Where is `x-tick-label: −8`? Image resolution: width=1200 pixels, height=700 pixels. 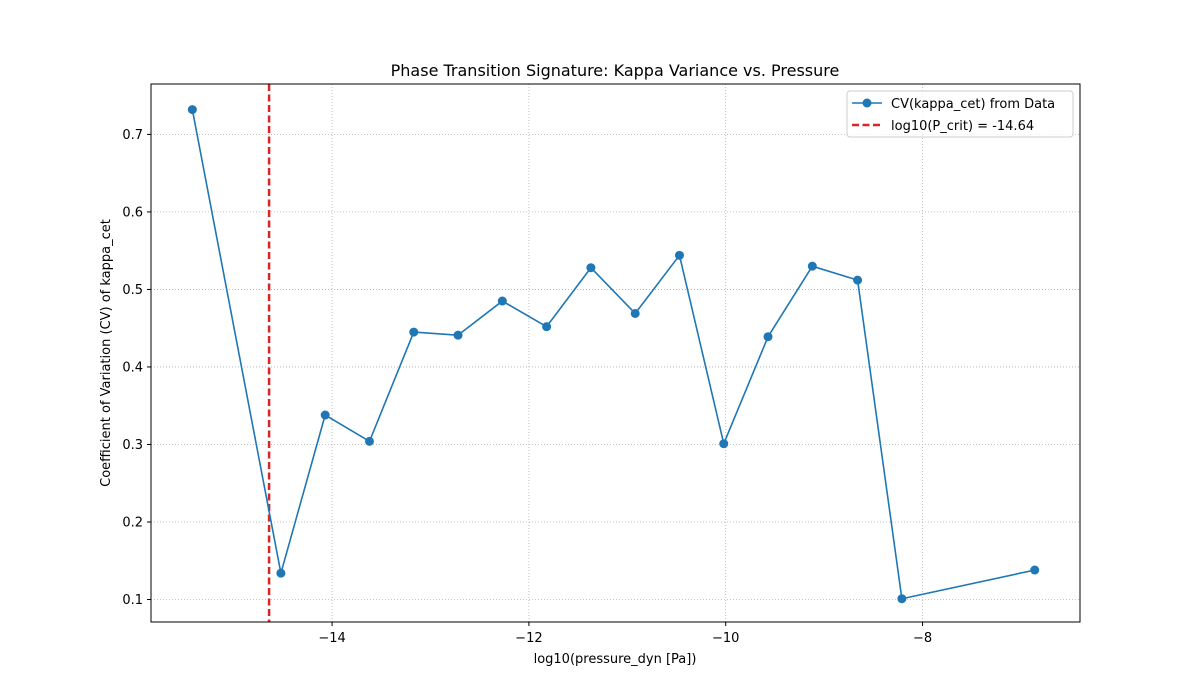
x-tick-label: −8 is located at coordinates (922, 638).